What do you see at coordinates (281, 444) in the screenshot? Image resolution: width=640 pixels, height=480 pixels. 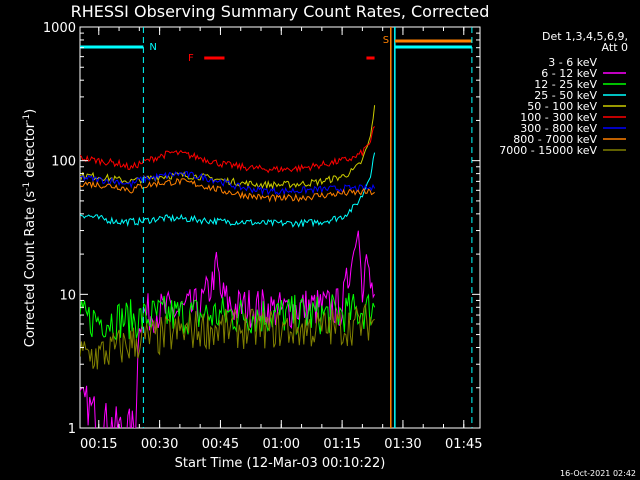 I see `x-tick-label-3: 01:00` at bounding box center [281, 444].